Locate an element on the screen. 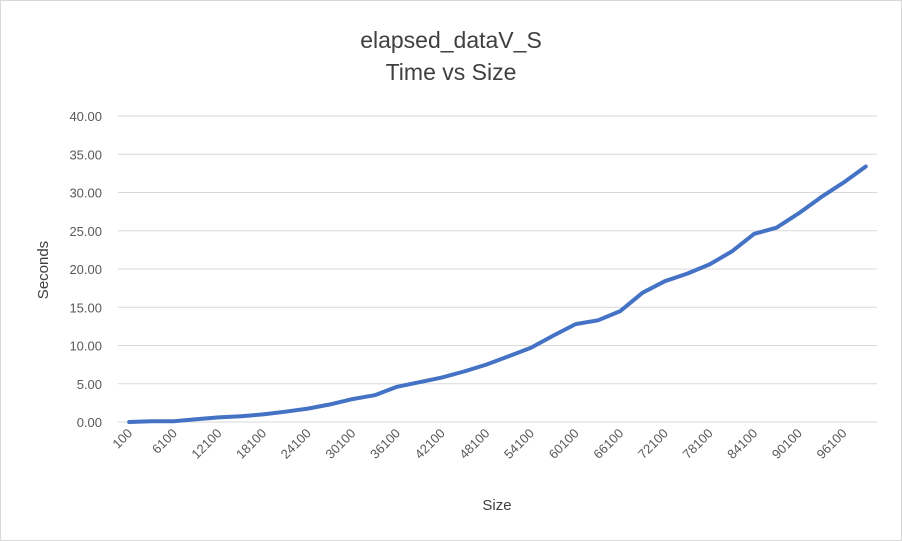 The width and height of the screenshot is (902, 541). x-tick-label: 24100 is located at coordinates (296, 444).